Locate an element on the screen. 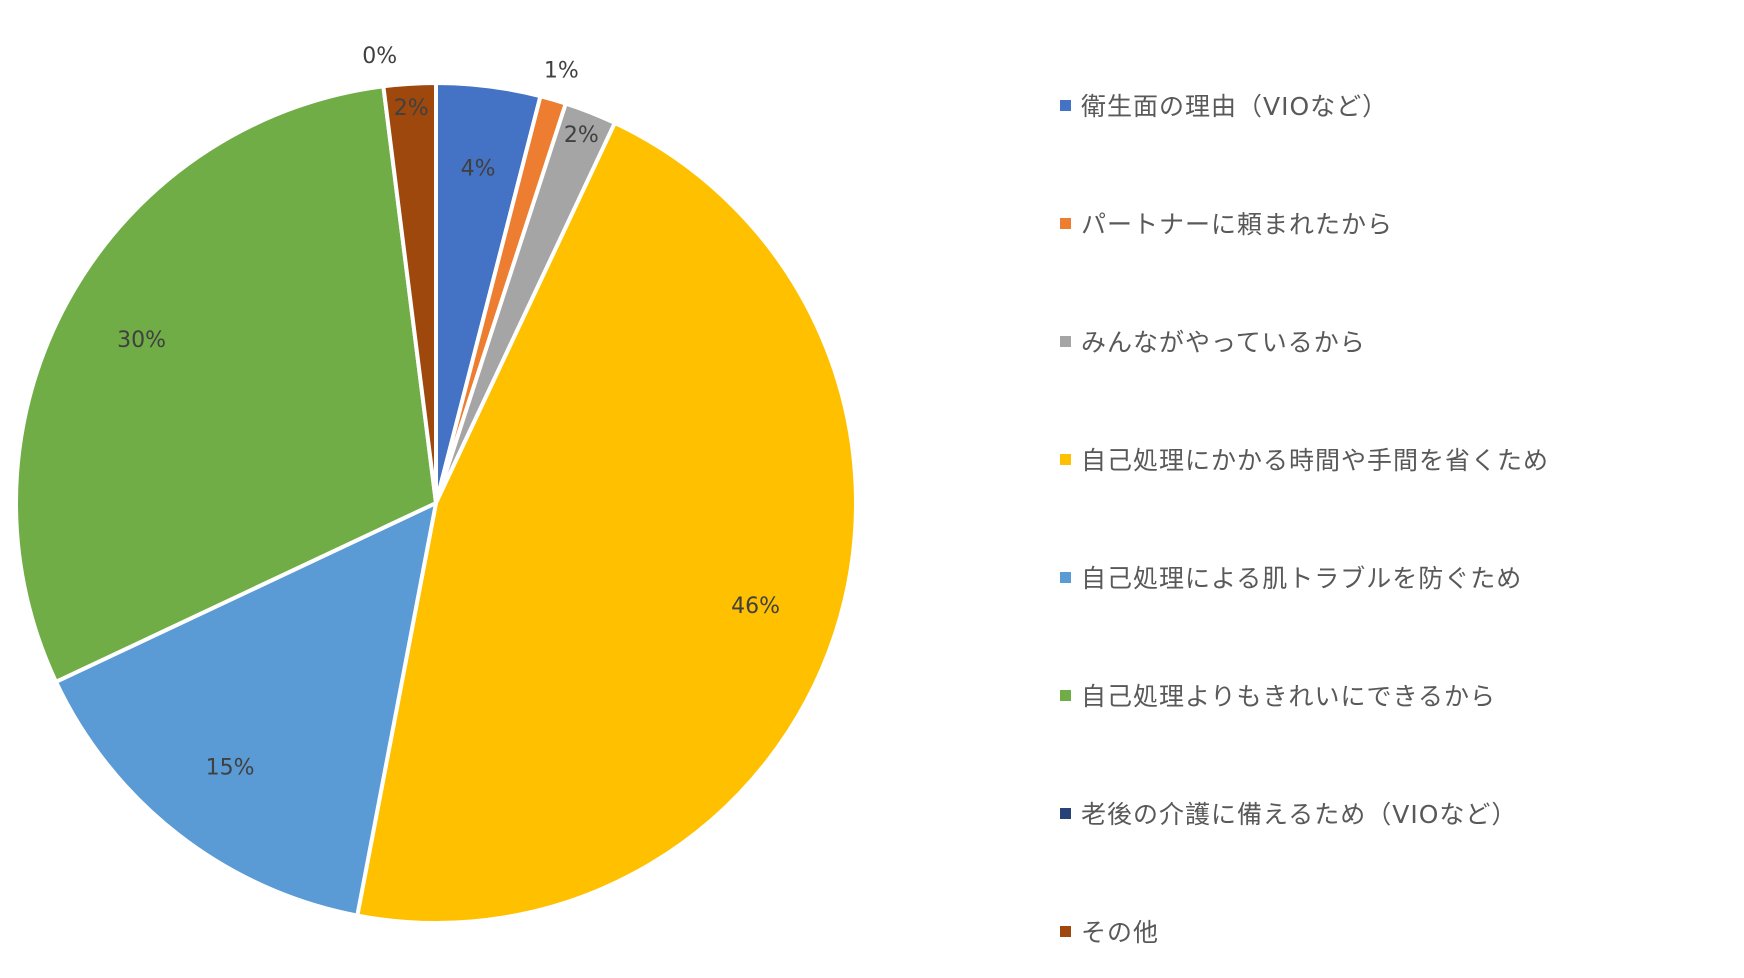 Image resolution: width=1744 pixels, height=978 pixels. legend-item-save-time: 自己処理にかかる時間や手間を省くため is located at coordinates (1304, 459).